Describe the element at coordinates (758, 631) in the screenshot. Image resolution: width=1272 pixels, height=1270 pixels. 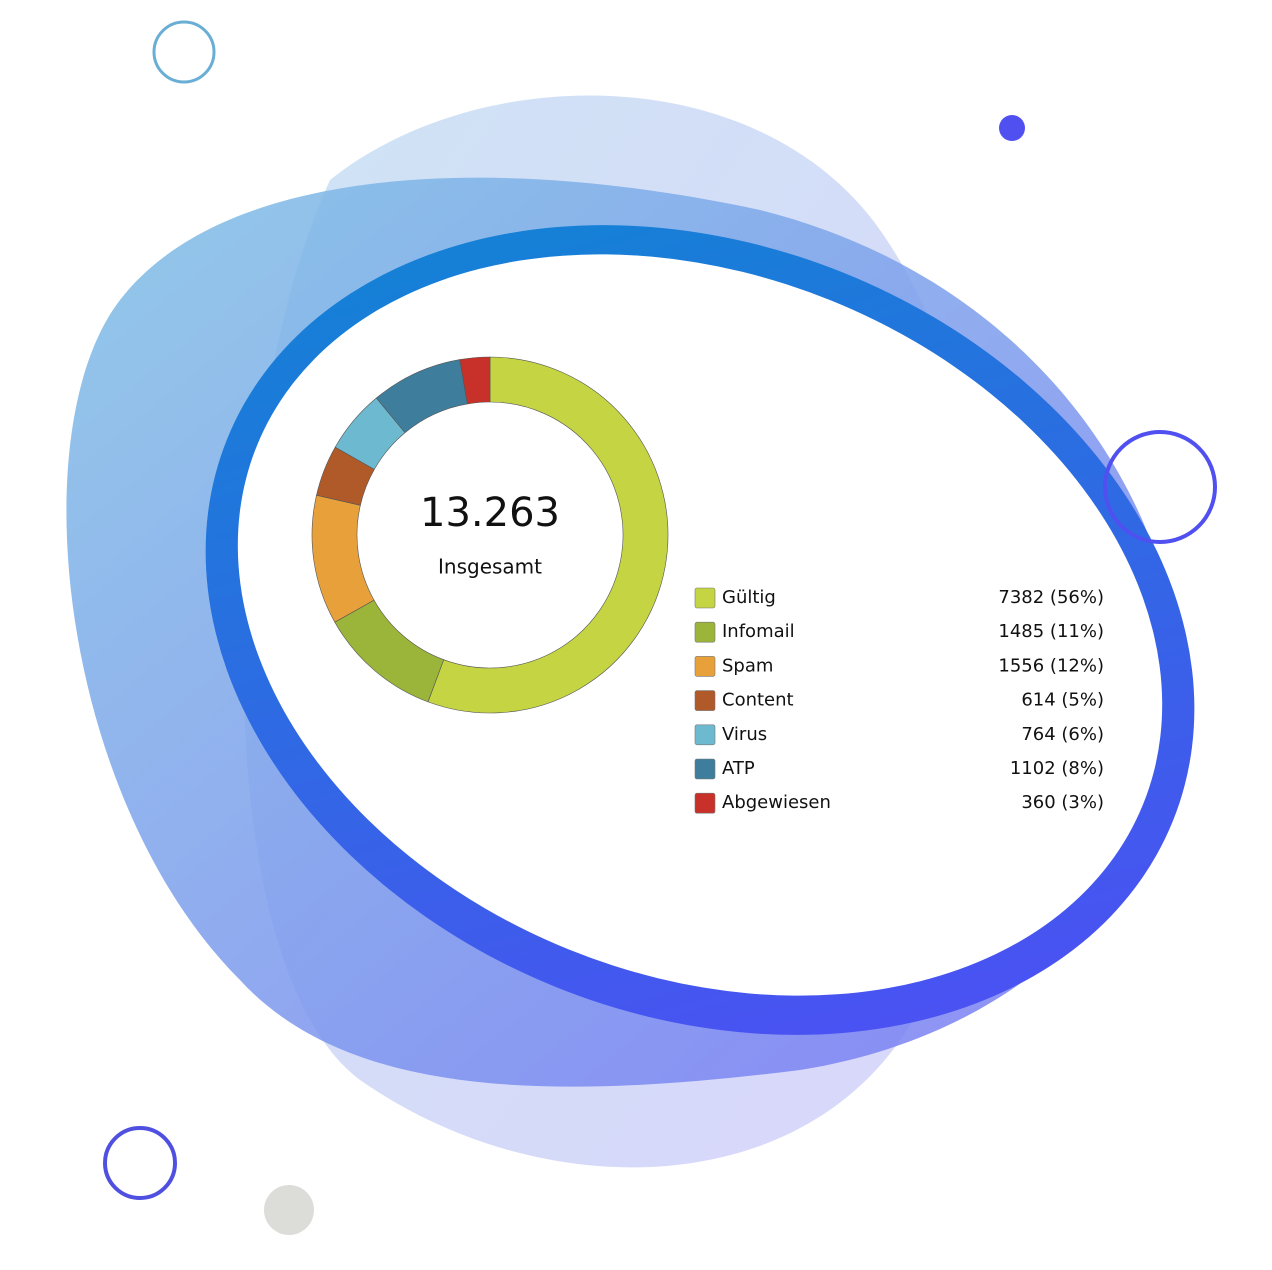
I see `legend-label: Infomail` at that location.